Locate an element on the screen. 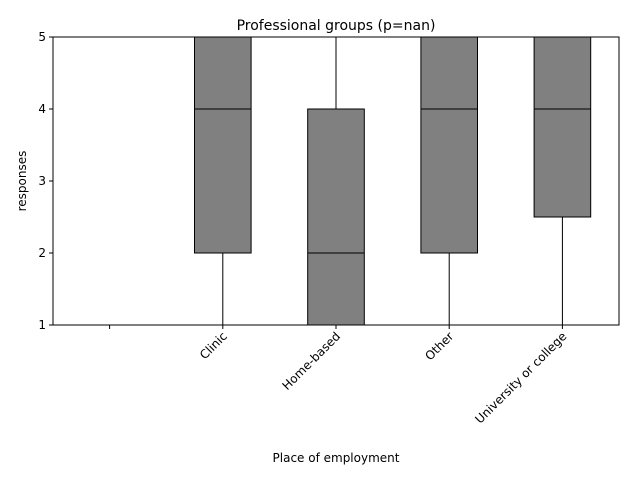  y-tick-label: 2 is located at coordinates (42, 253).